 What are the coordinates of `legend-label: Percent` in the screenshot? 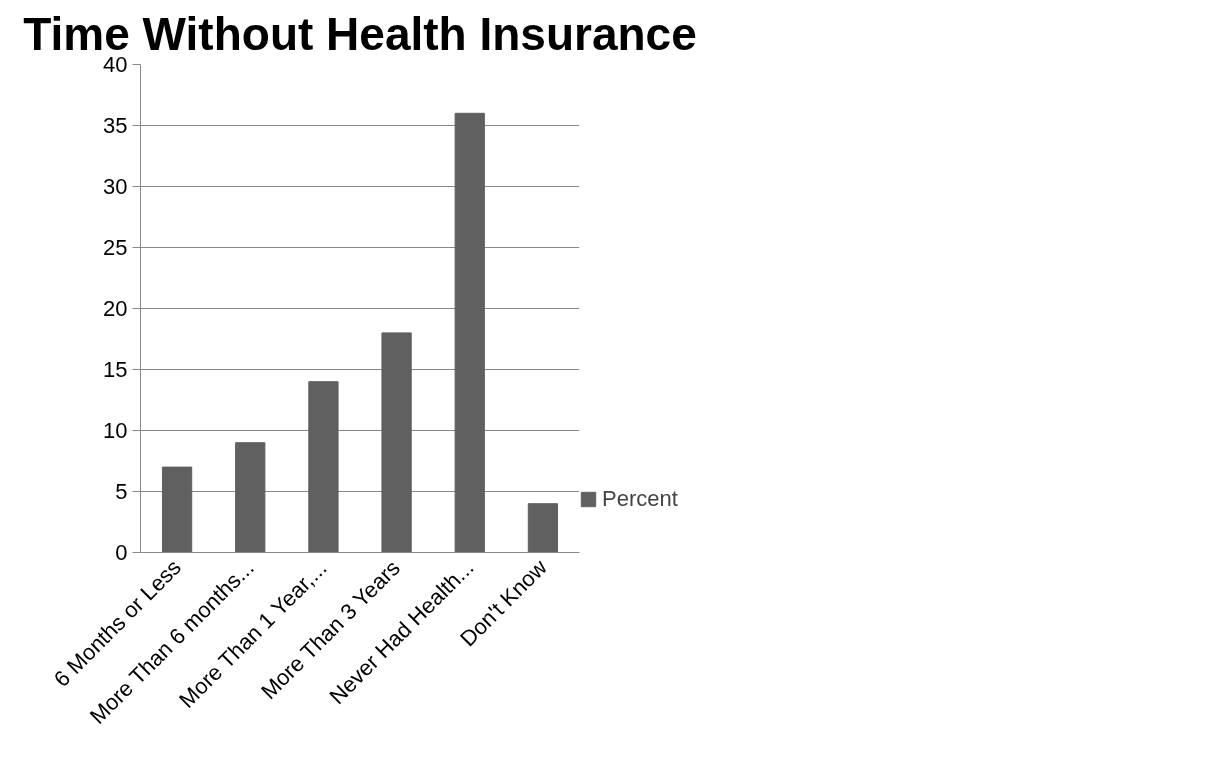 It's located at (640, 499).